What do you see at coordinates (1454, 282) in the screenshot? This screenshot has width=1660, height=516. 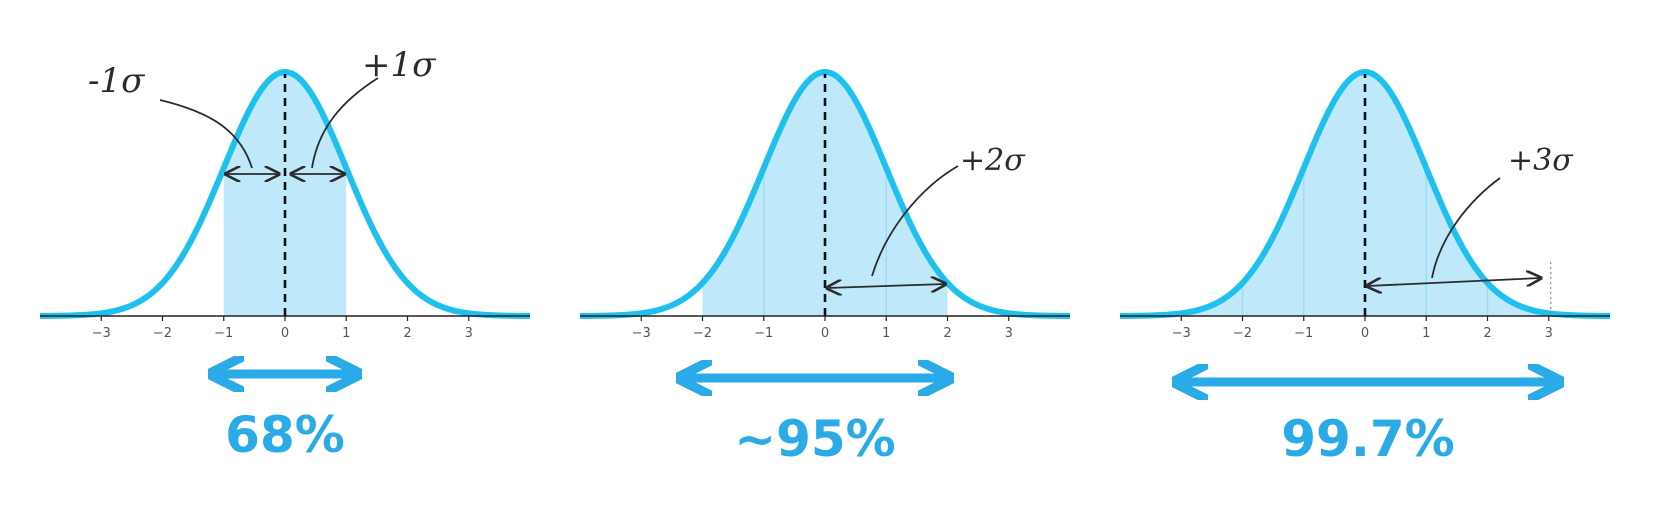 I see `plus-3-sigma-arrow` at bounding box center [1454, 282].